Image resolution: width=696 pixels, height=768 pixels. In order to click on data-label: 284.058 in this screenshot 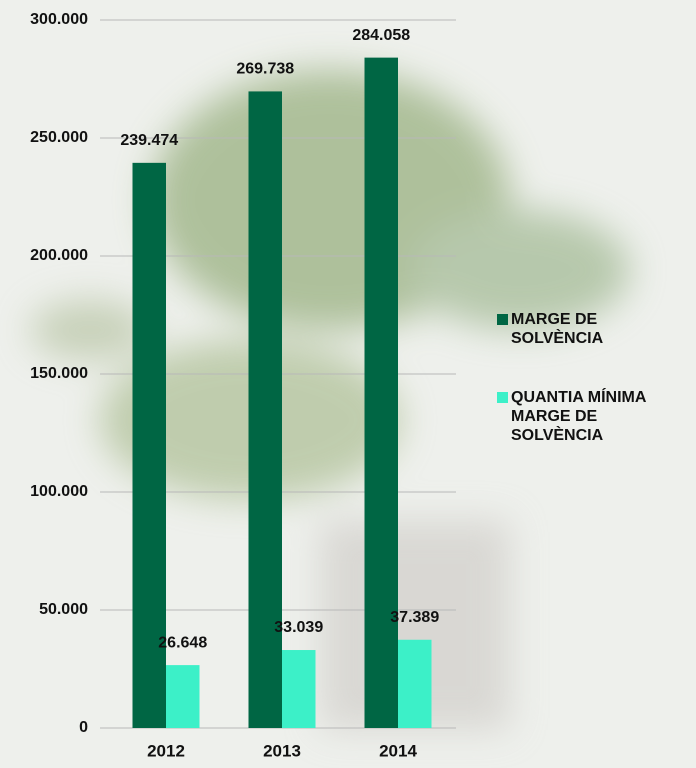, I will do `click(381, 35)`.